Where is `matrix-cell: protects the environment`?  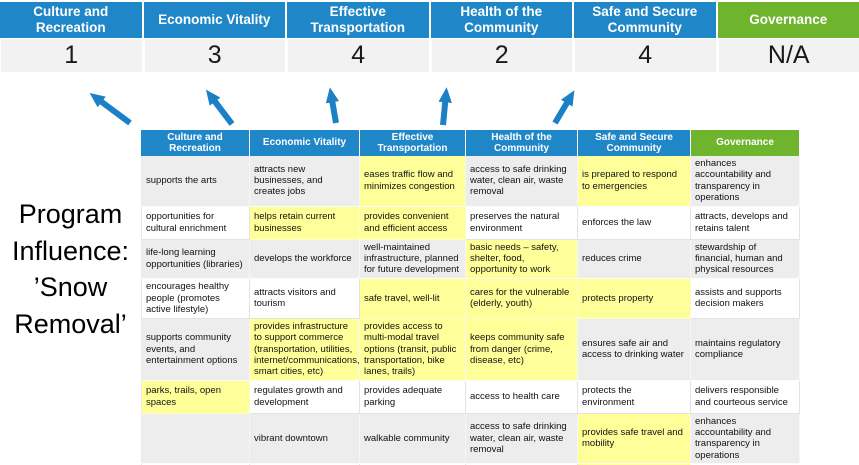 matrix-cell: protects the environment is located at coordinates (634, 397).